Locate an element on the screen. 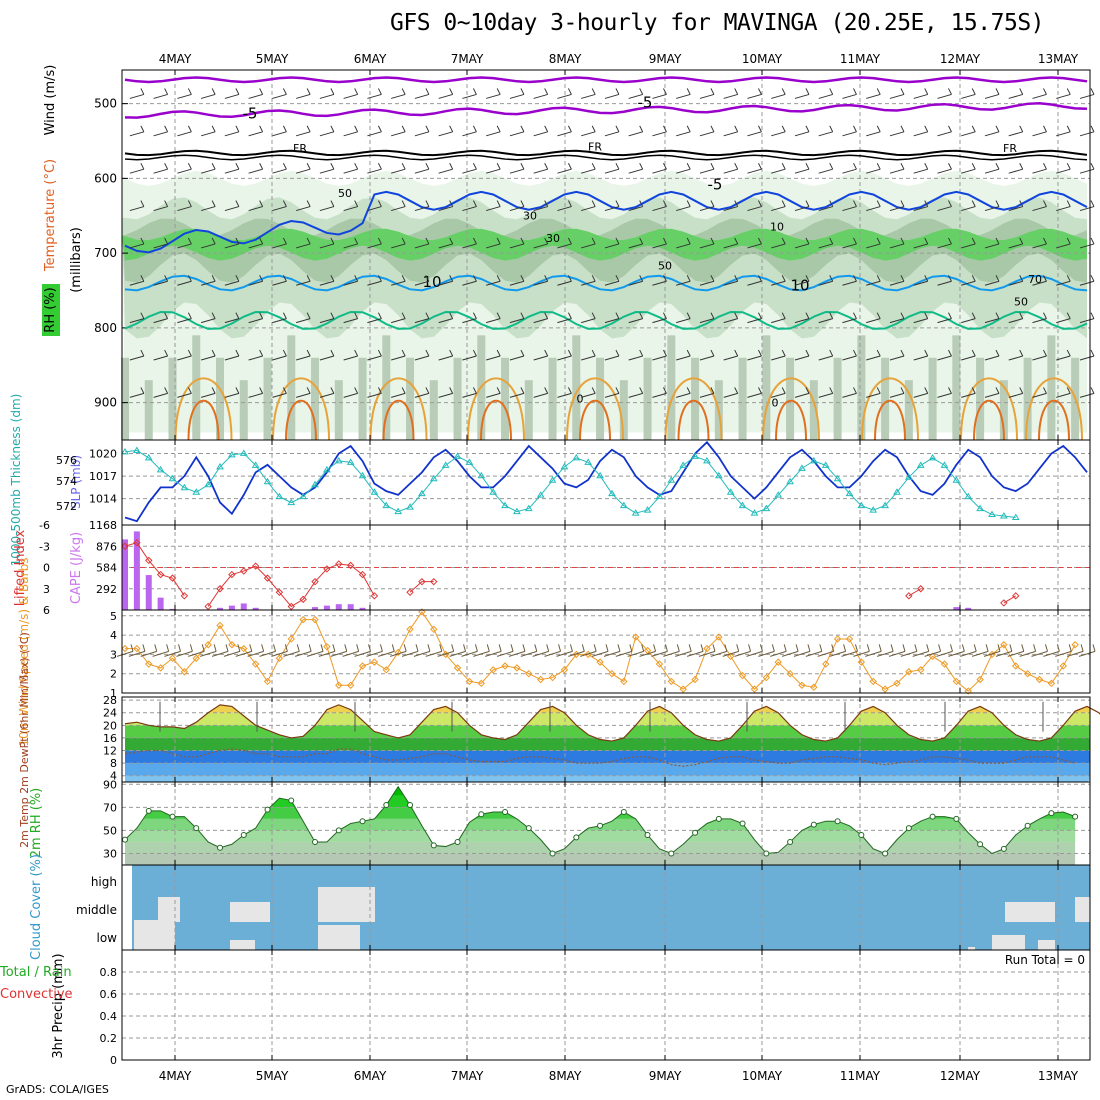  lifted-tick-label: 6 is located at coordinates (46, 610).